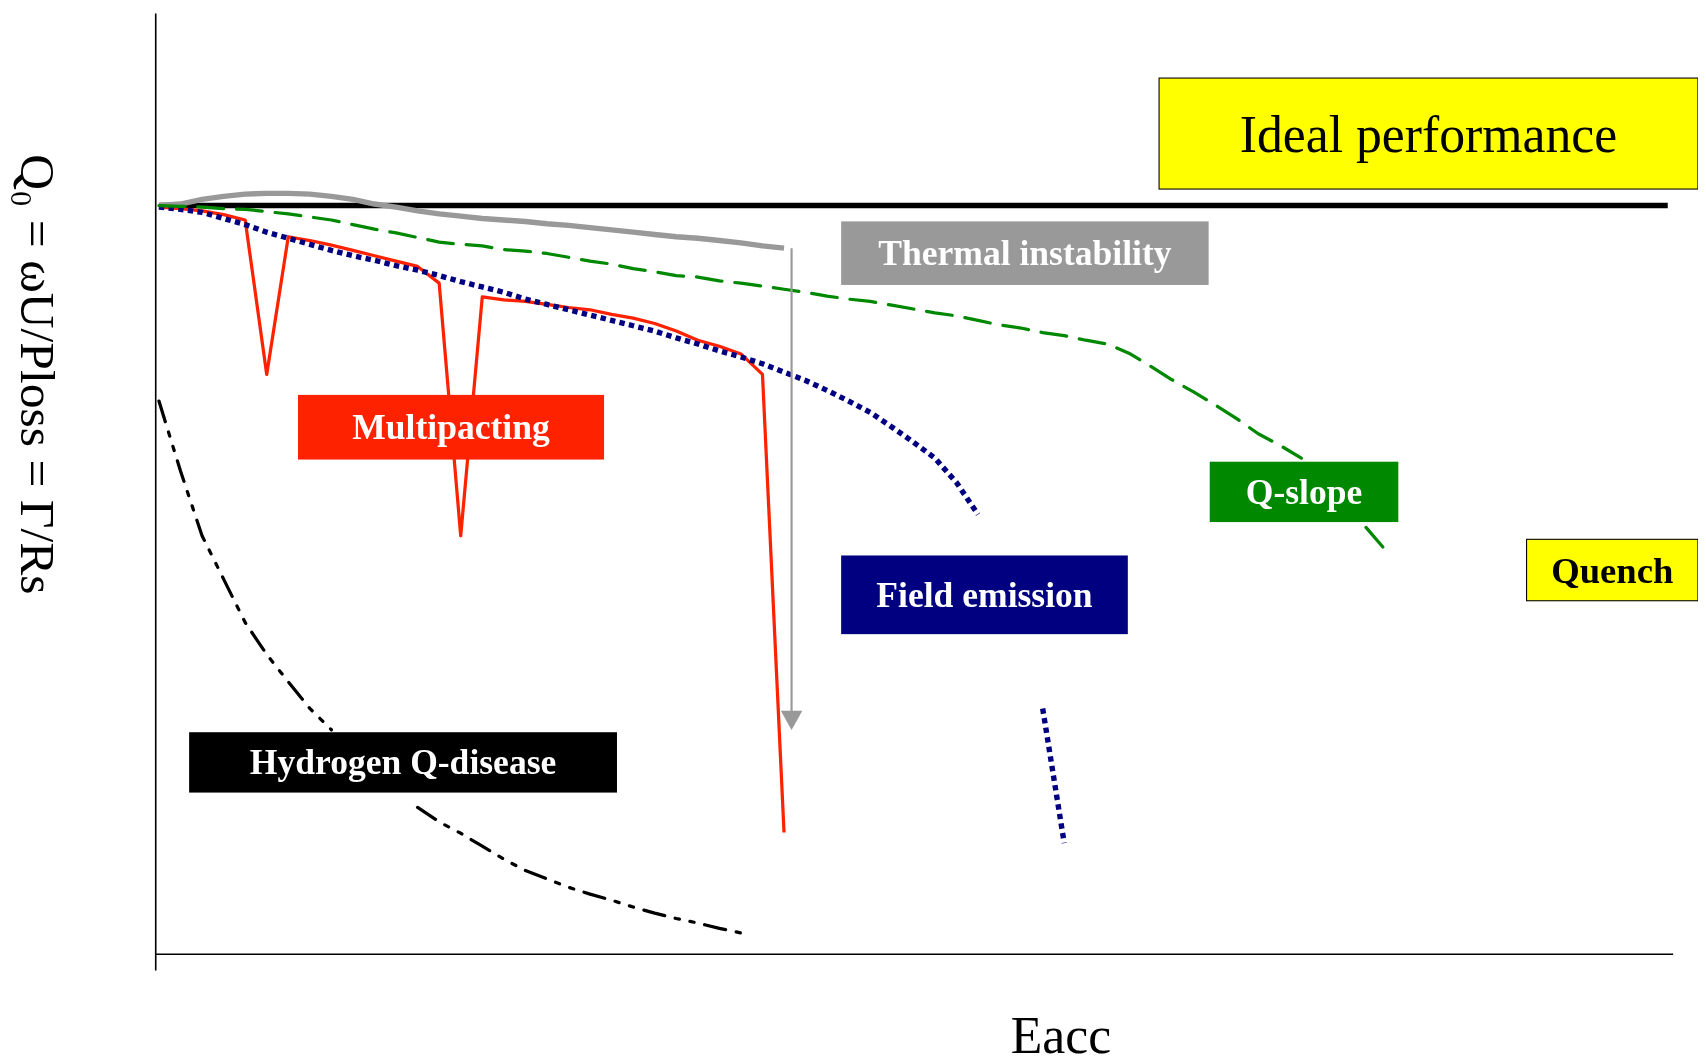 The height and width of the screenshot is (1064, 1706). Describe the element at coordinates (1061, 1035) in the screenshot. I see `x-axis-title: Eacc` at that location.